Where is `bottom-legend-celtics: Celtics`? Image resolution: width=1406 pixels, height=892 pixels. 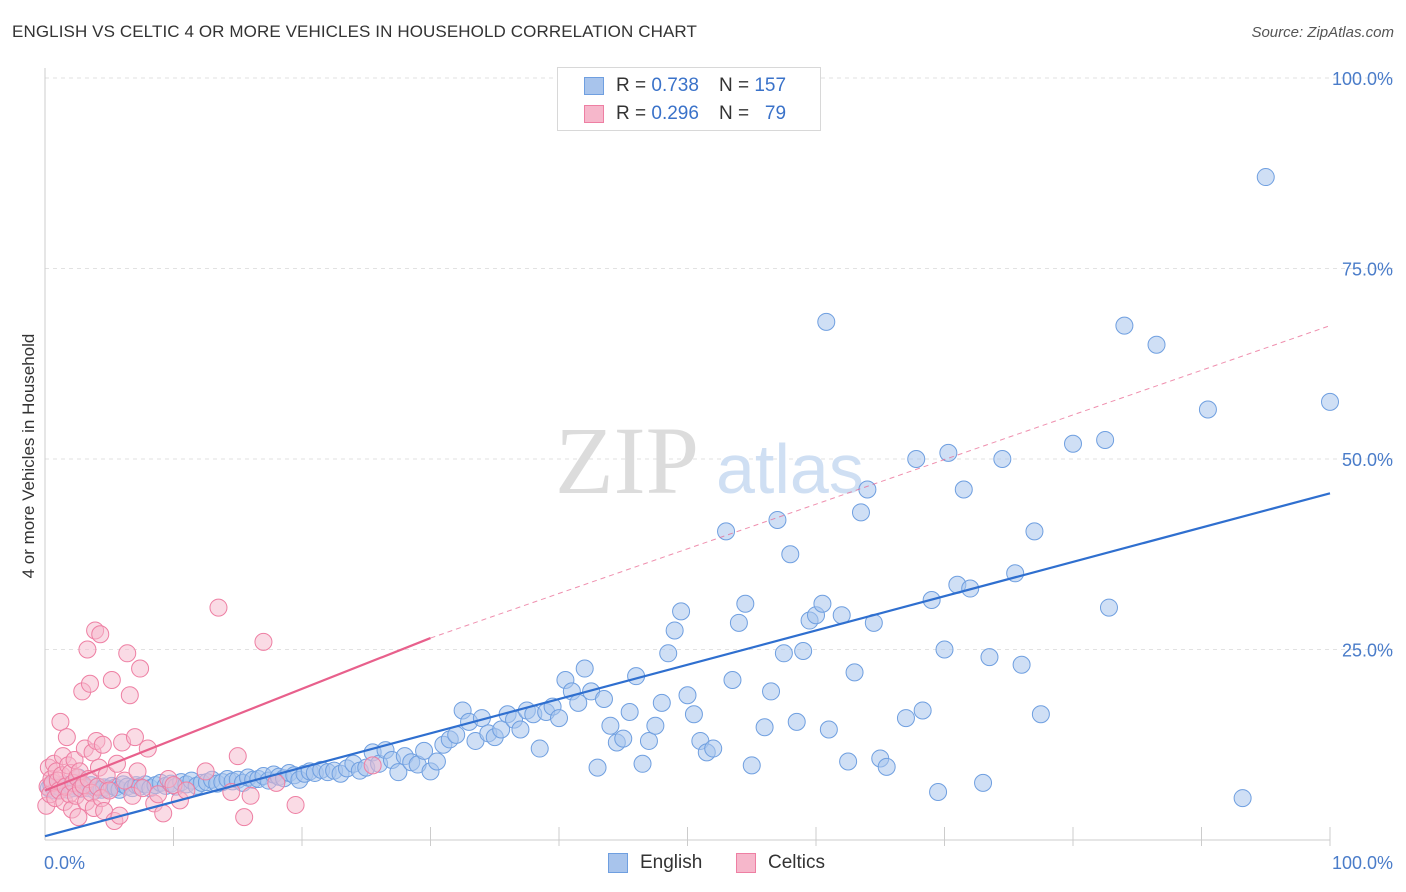 bottom-legend-celtics: Celtics is located at coordinates (780, 863).